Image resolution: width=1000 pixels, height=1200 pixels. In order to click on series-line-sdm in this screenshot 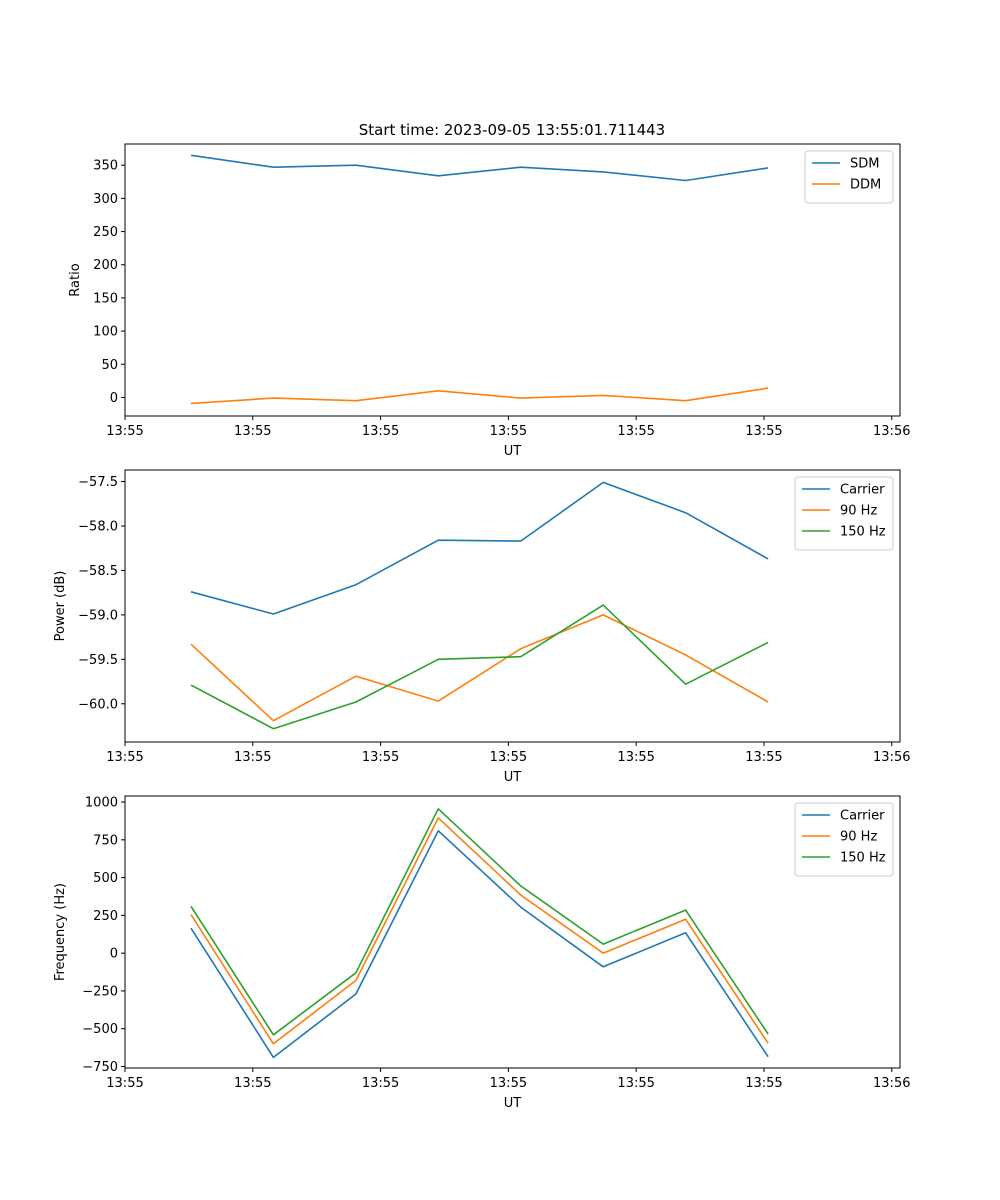, I will do `click(479, 168)`.